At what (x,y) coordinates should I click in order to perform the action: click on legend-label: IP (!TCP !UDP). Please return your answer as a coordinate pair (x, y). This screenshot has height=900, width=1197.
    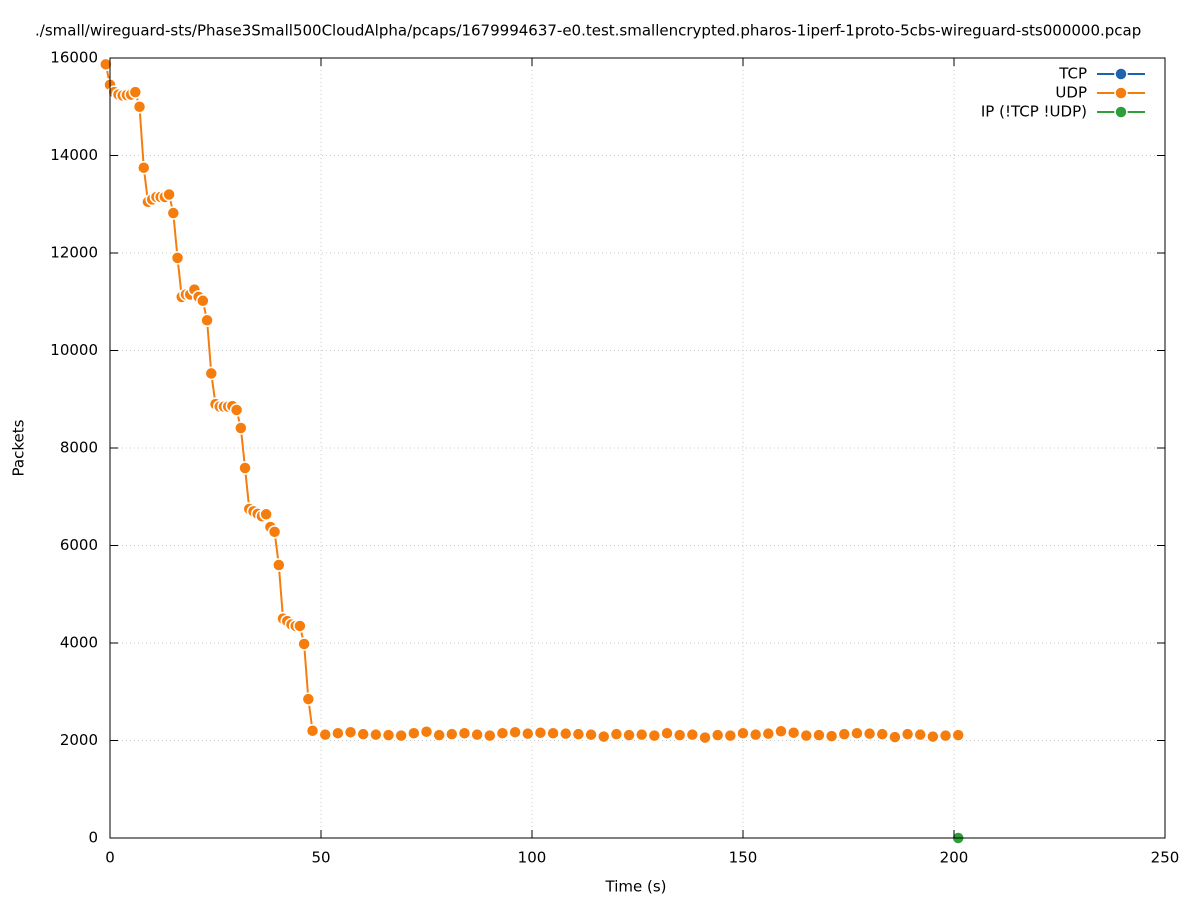
    Looking at the image, I should click on (1034, 112).